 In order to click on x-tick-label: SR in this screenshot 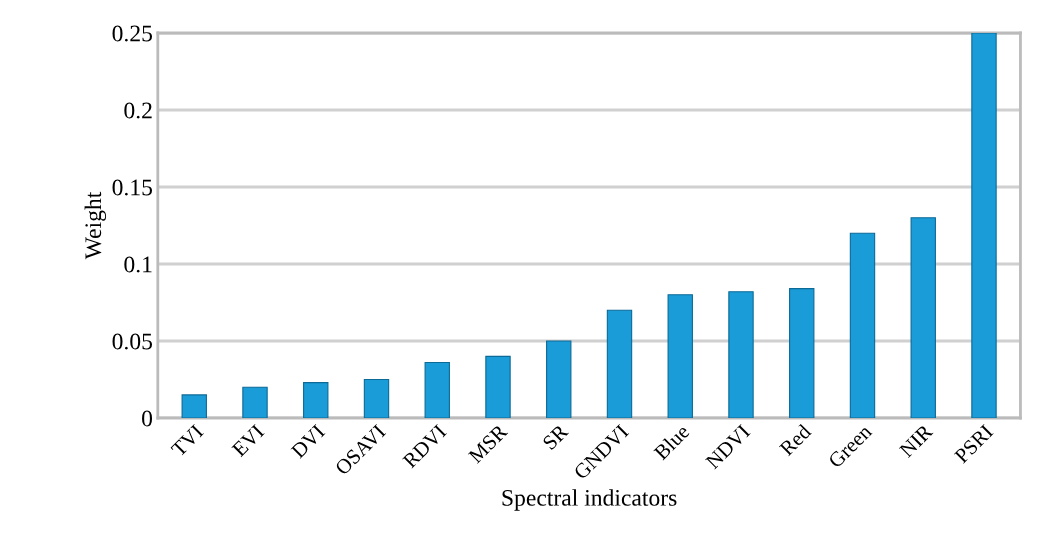, I will do `click(556, 437)`.